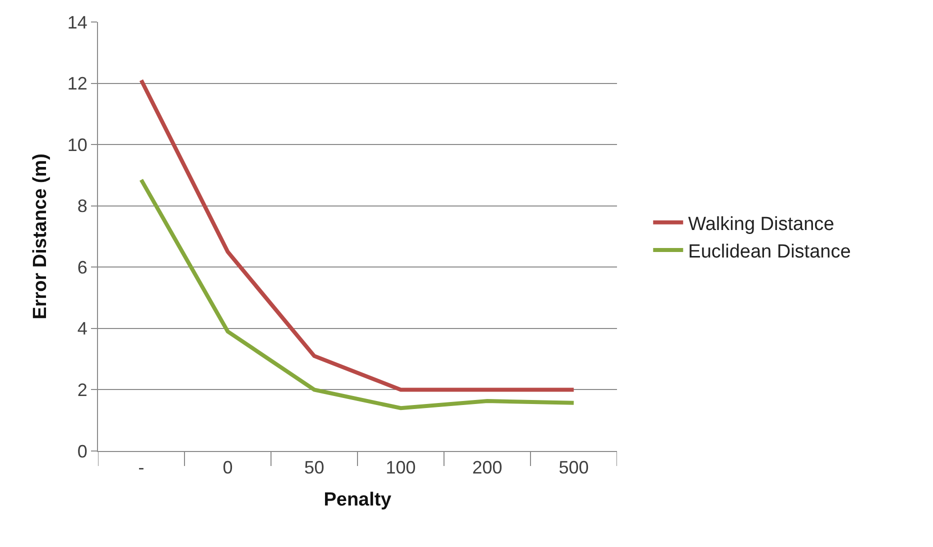 This screenshot has width=933, height=547. I want to click on x-tick-label: 0, so click(227, 468).